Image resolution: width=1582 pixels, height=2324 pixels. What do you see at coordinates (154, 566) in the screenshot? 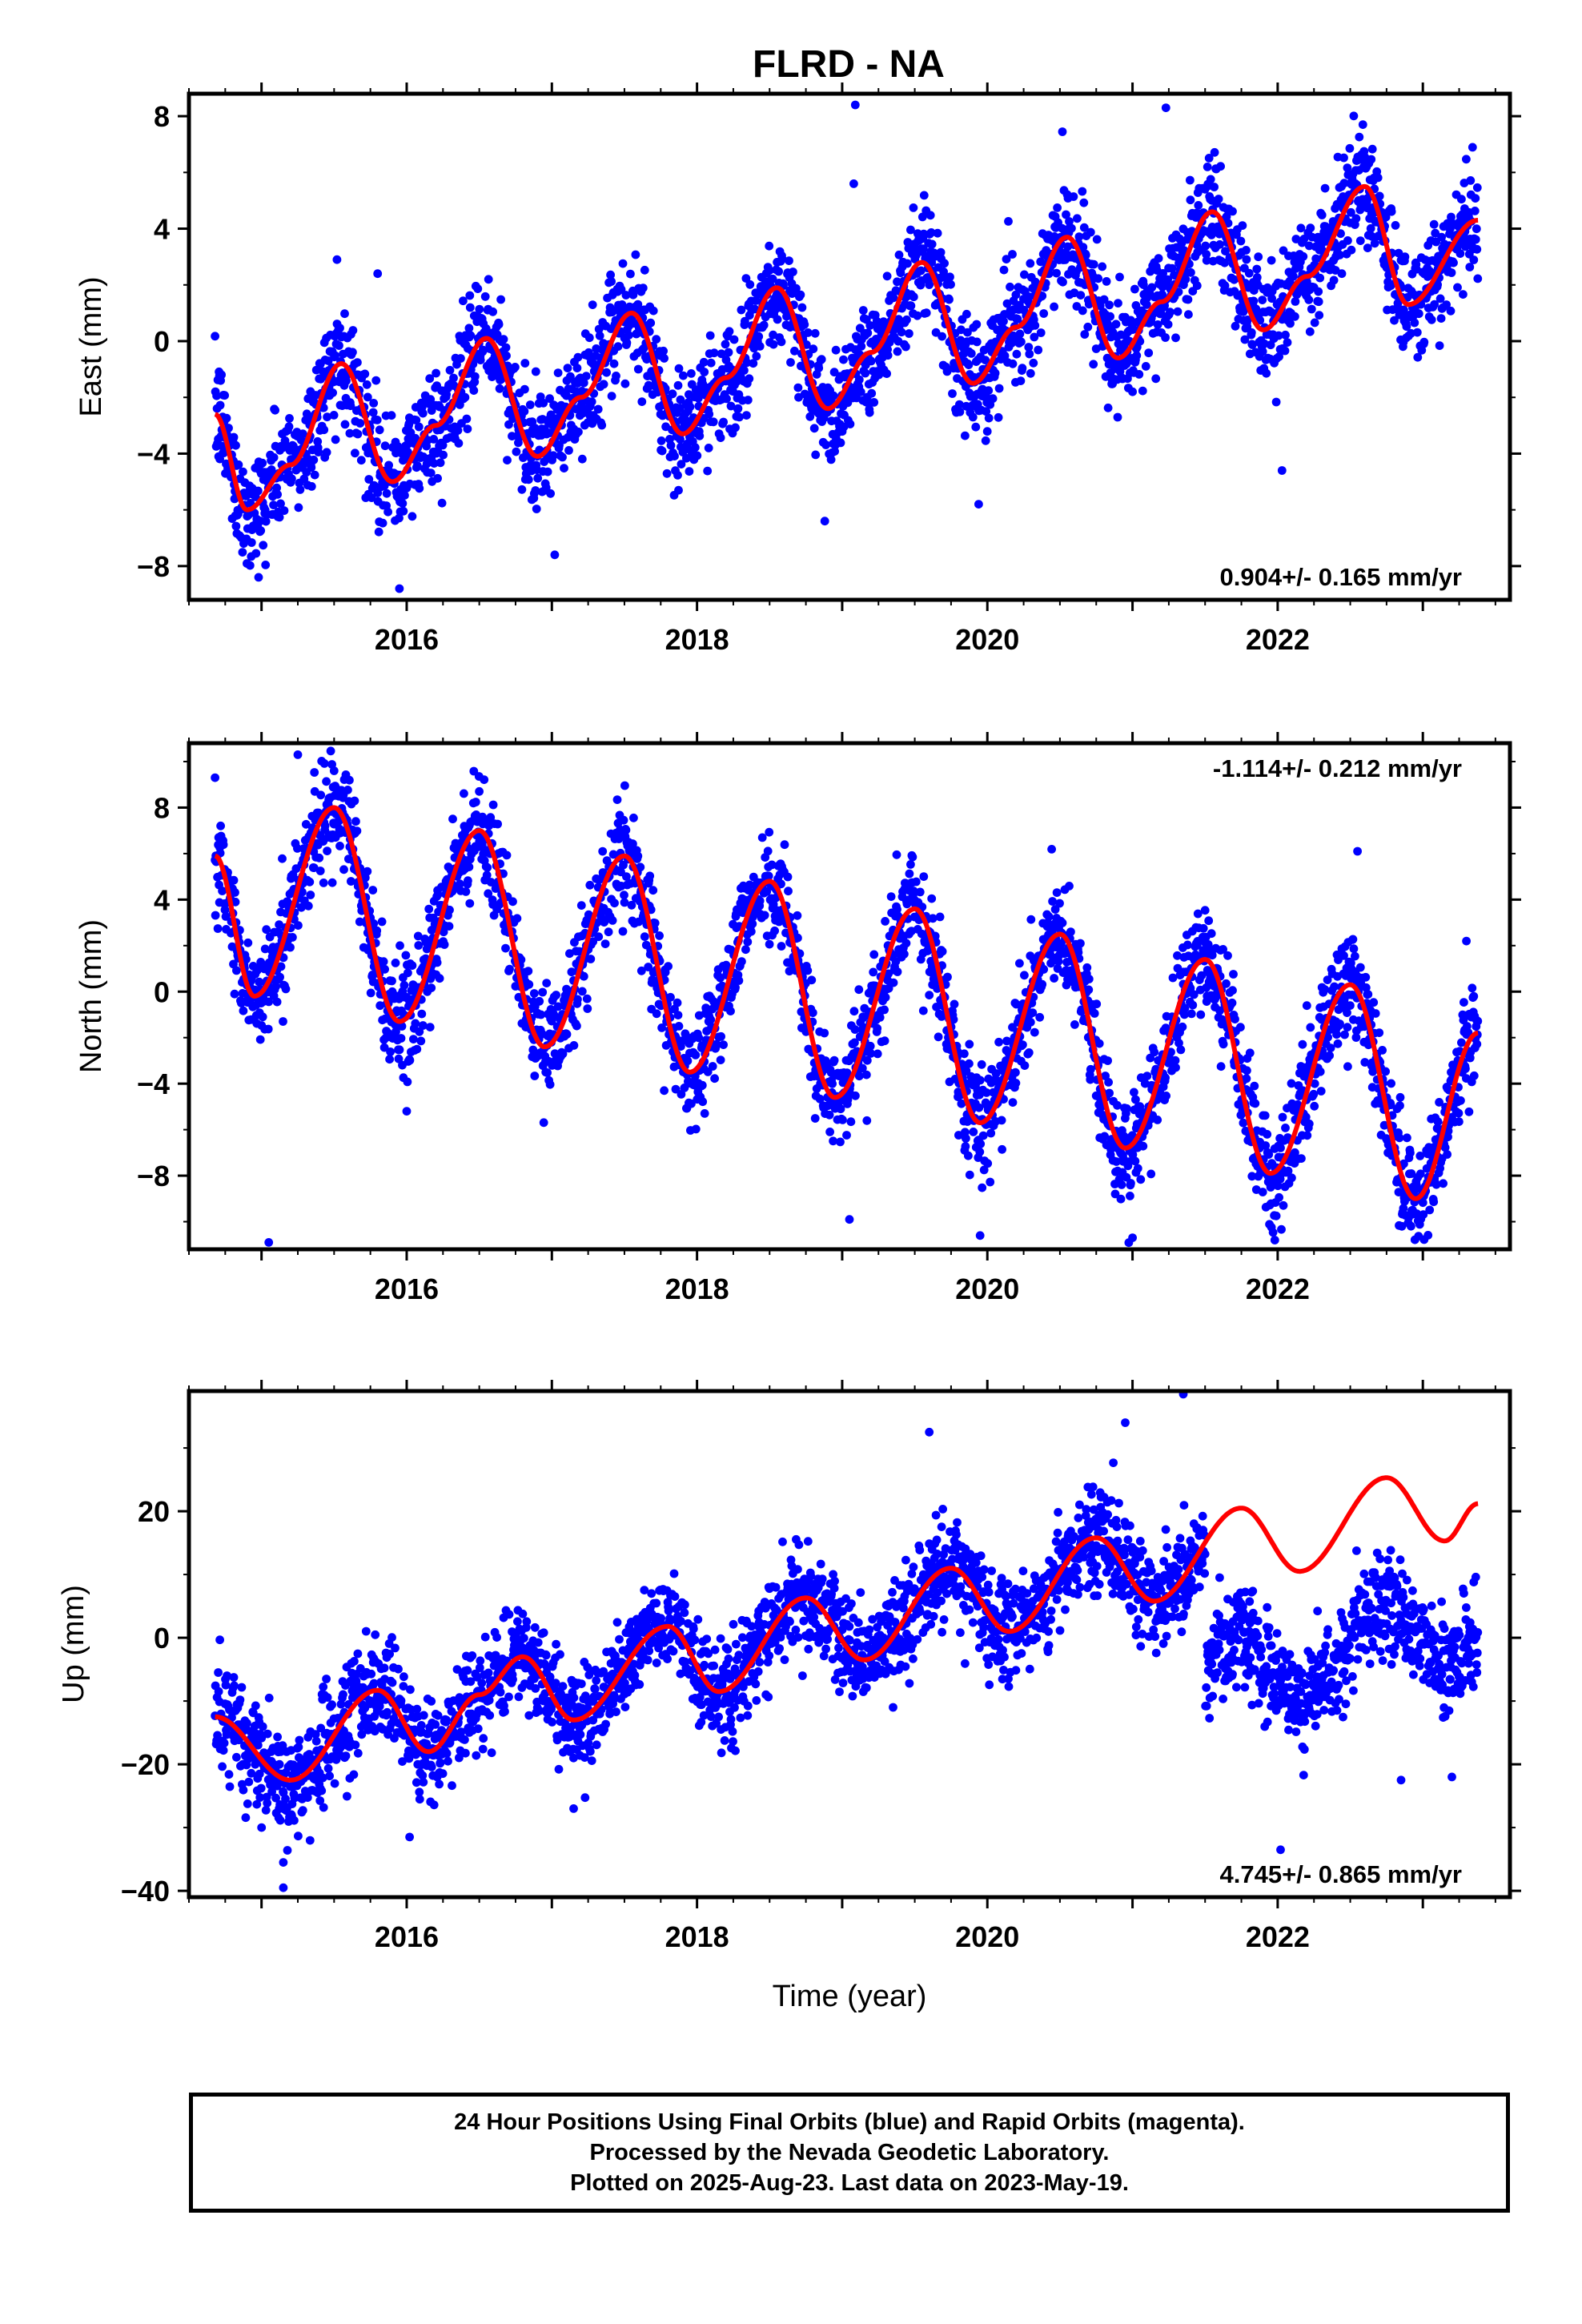
I see `y-tick-label: −8` at bounding box center [154, 566].